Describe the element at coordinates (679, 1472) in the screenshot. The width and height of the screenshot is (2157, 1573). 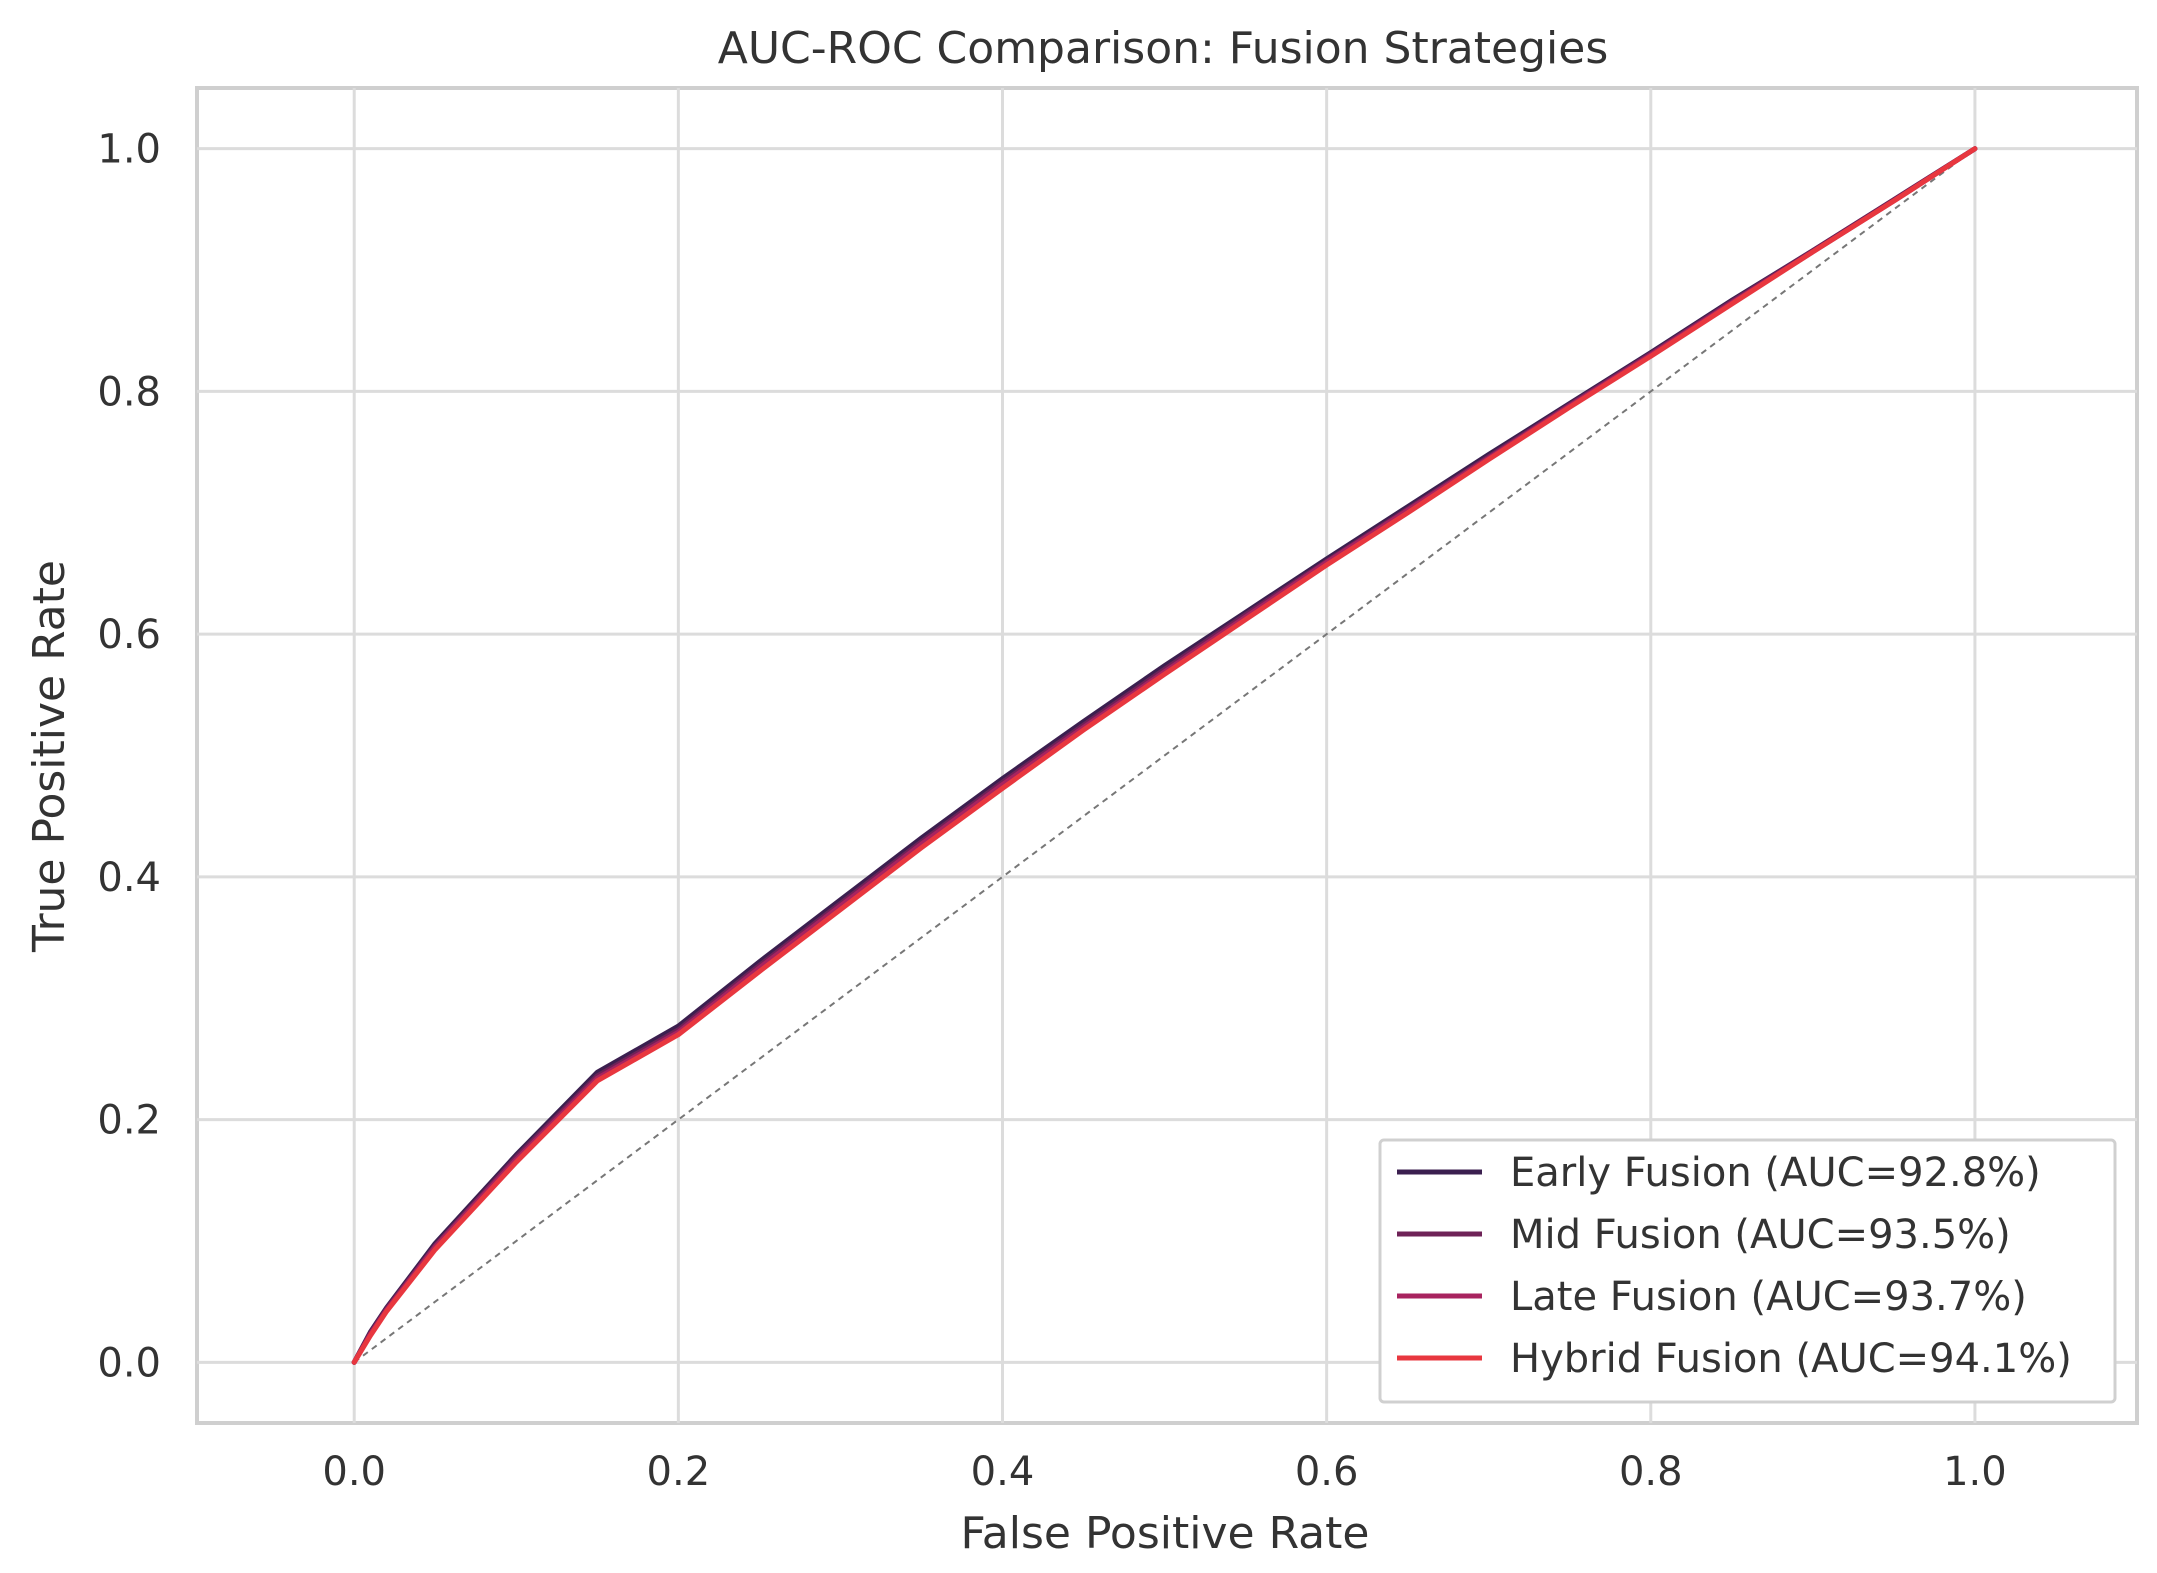
I see `x-tick-label: 0.2` at that location.